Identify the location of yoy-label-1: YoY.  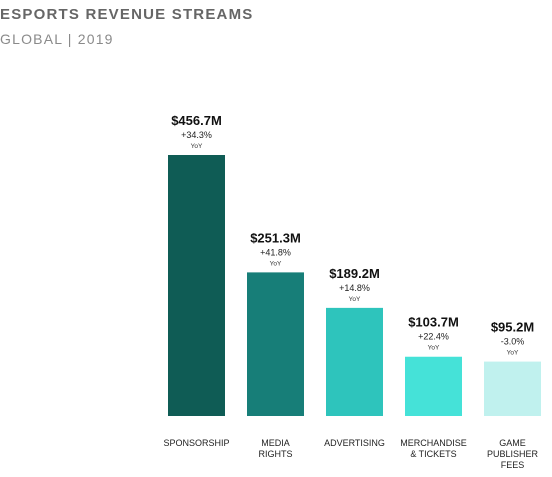
(197, 146).